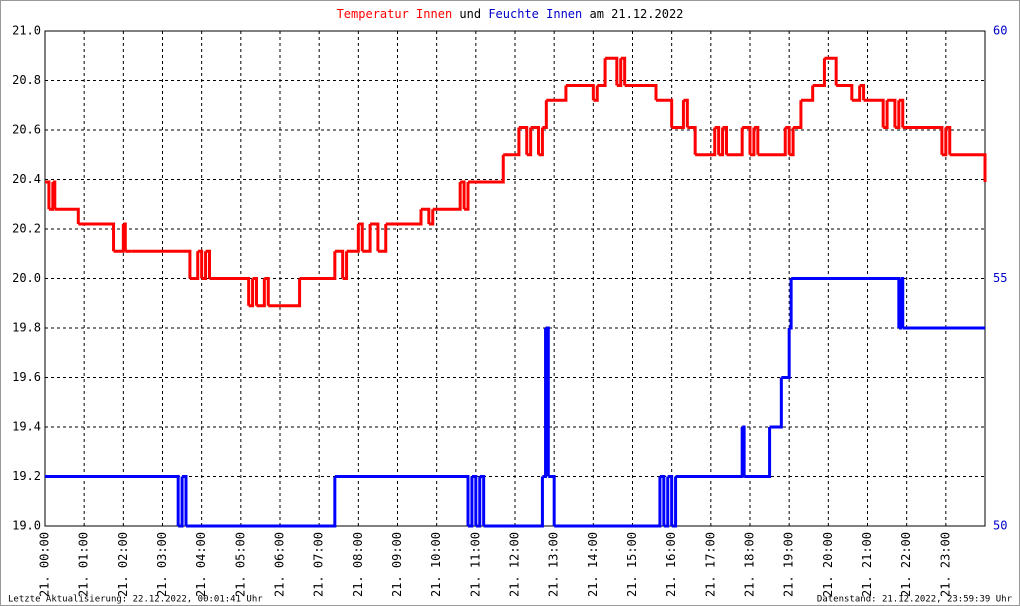 This screenshot has height=606, width=1020. What do you see at coordinates (515, 564) in the screenshot?
I see `x-tick-label: 21. 12:00` at bounding box center [515, 564].